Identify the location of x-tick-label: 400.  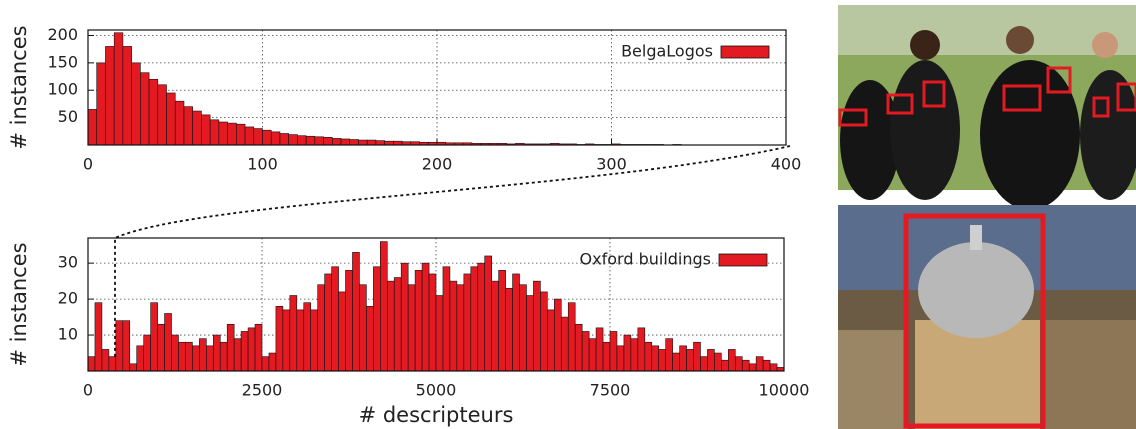
(786, 164).